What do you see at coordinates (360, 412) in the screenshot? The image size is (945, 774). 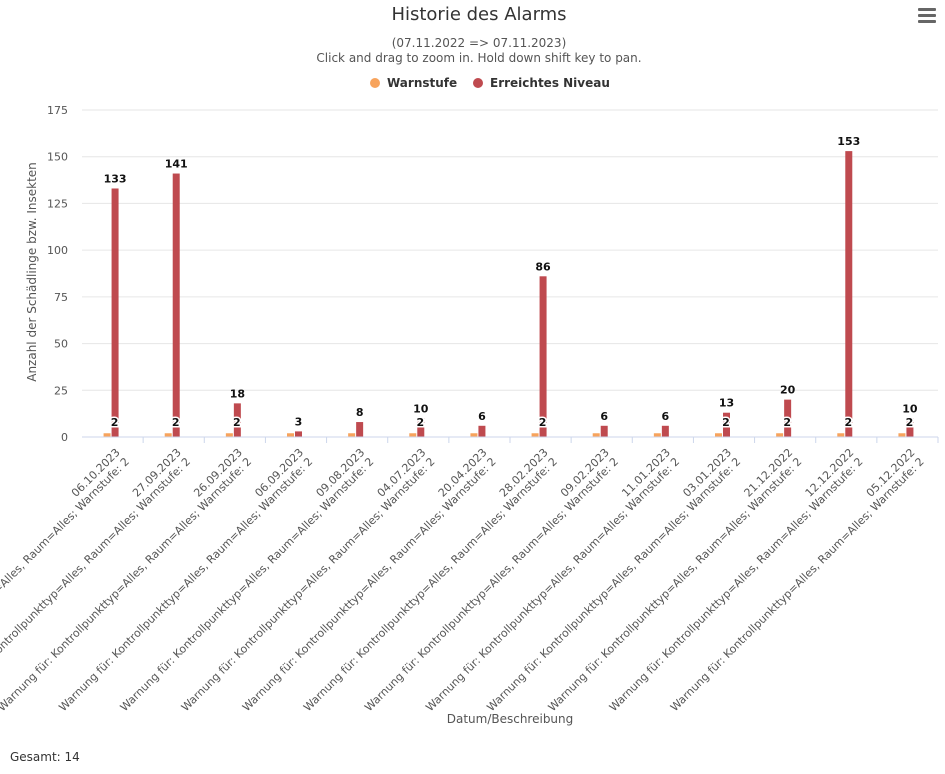 I see `data-label-erreichtes-niveau: 8` at bounding box center [360, 412].